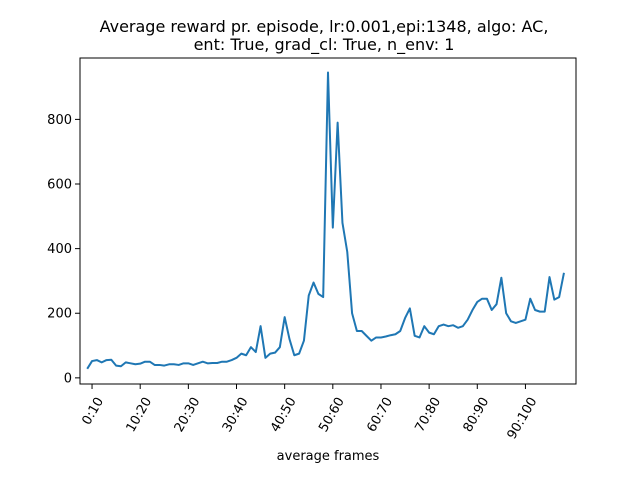  What do you see at coordinates (284, 415) in the screenshot?
I see `x-tick-label: 40:50` at bounding box center [284, 415].